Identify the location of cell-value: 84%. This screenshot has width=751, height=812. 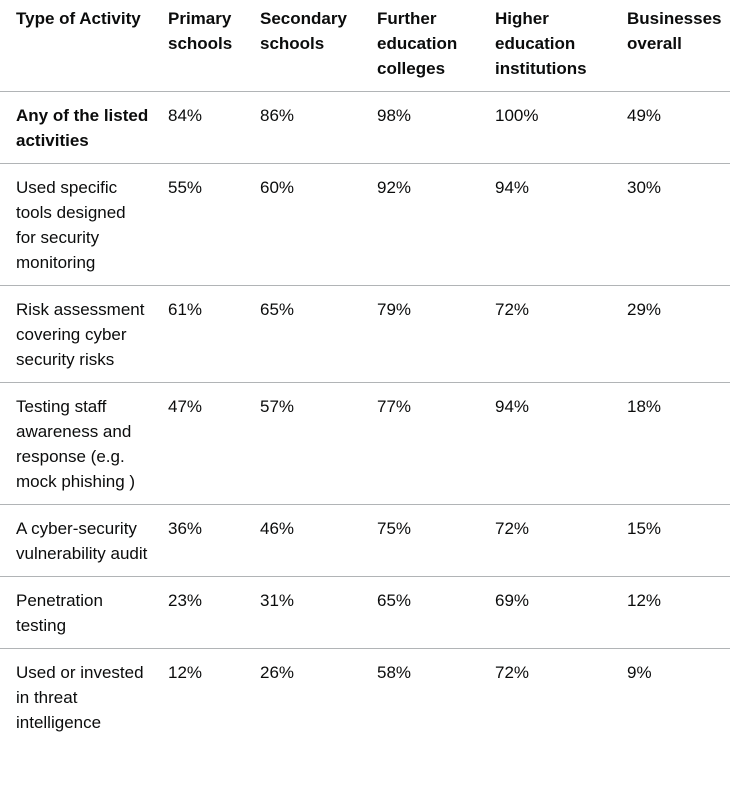
(214, 127).